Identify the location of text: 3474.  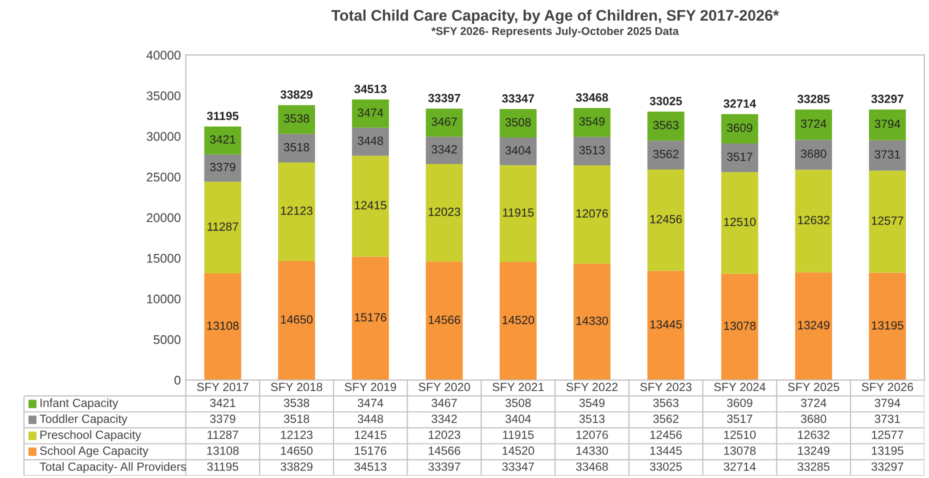
(371, 403).